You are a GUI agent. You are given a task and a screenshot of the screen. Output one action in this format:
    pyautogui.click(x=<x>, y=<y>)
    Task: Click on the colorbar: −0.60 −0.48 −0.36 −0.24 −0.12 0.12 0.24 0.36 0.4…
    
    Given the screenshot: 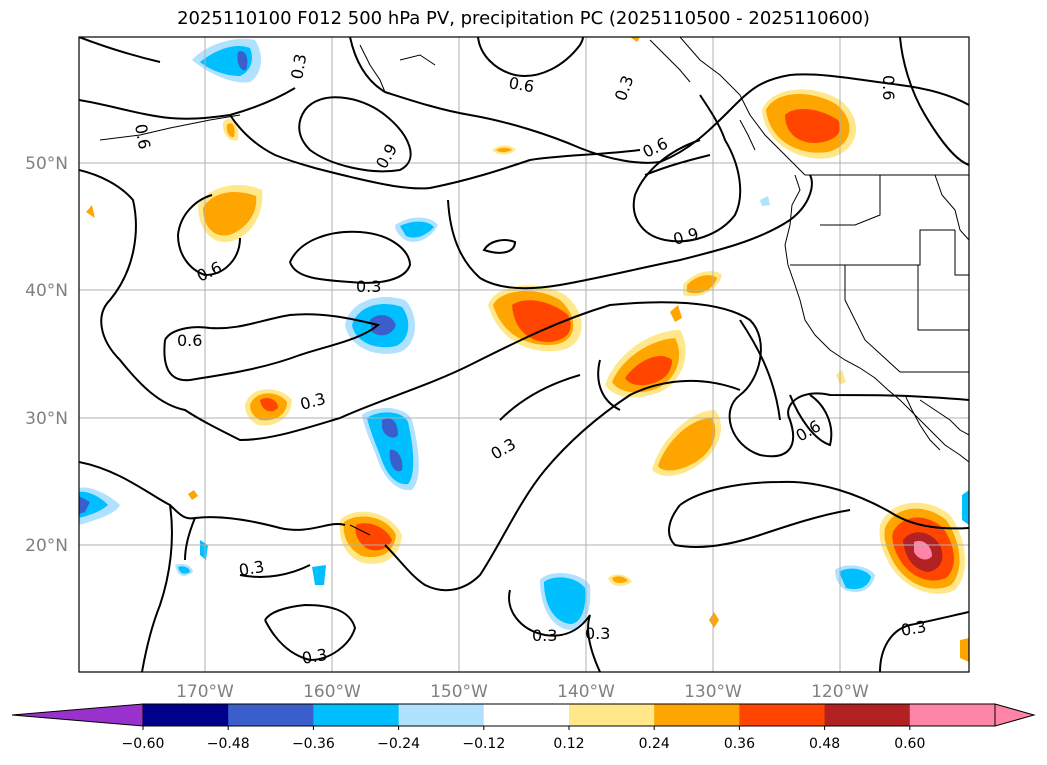 What is the action you would take?
    pyautogui.click(x=523, y=727)
    